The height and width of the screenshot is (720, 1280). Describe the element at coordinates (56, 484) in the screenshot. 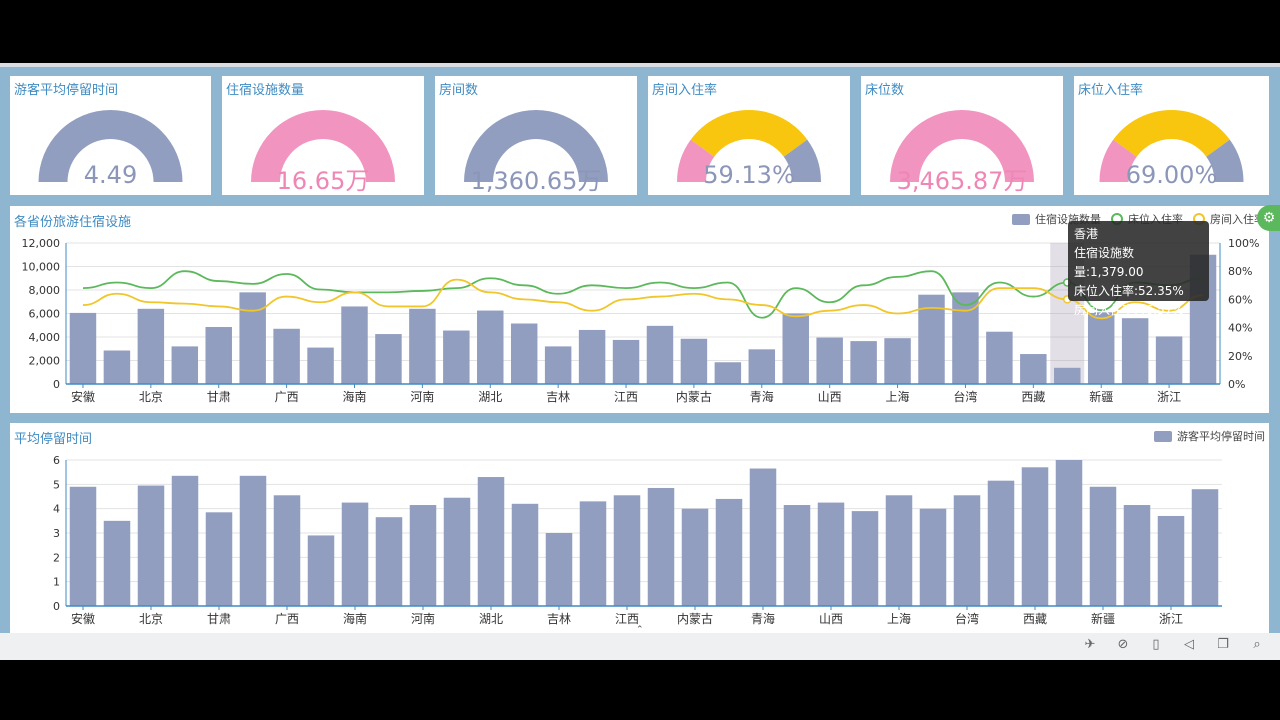

I see `y-tick-label: 5` at that location.